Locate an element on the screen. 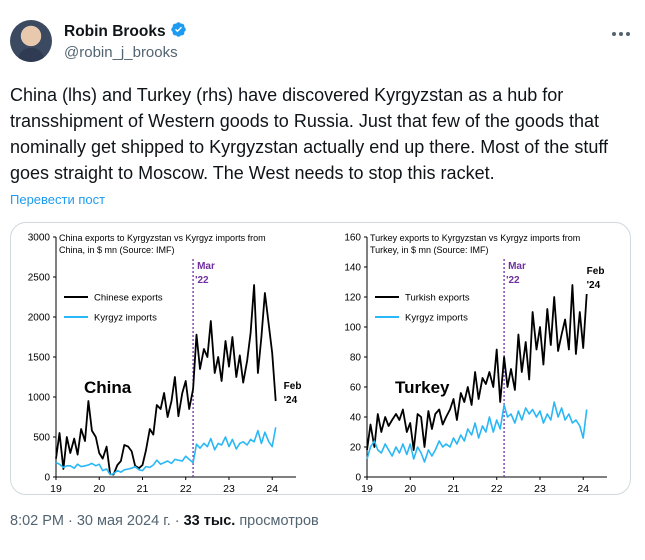 This screenshot has width=645, height=560. y-tick-label: 3000 is located at coordinates (39, 238).